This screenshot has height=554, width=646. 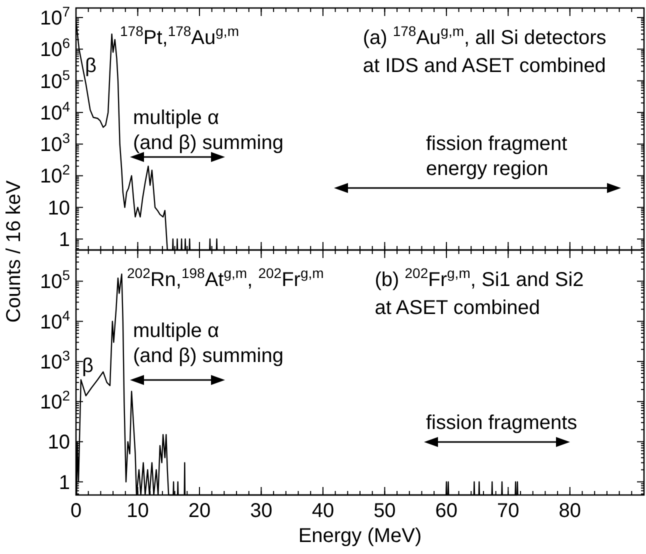 What do you see at coordinates (484, 50) in the screenshot?
I see `text: (a) $^{178}$Au$^{g,m}$, all Si detectors at IDS and ASET combined` at bounding box center [484, 50].